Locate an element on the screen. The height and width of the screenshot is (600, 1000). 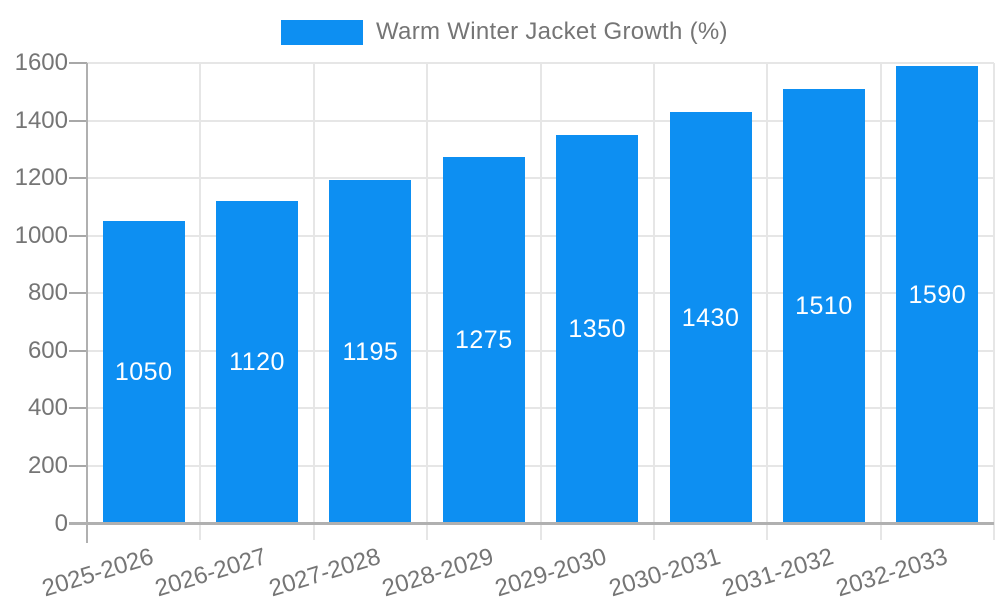
bar-value-label: 1120 is located at coordinates (257, 362).